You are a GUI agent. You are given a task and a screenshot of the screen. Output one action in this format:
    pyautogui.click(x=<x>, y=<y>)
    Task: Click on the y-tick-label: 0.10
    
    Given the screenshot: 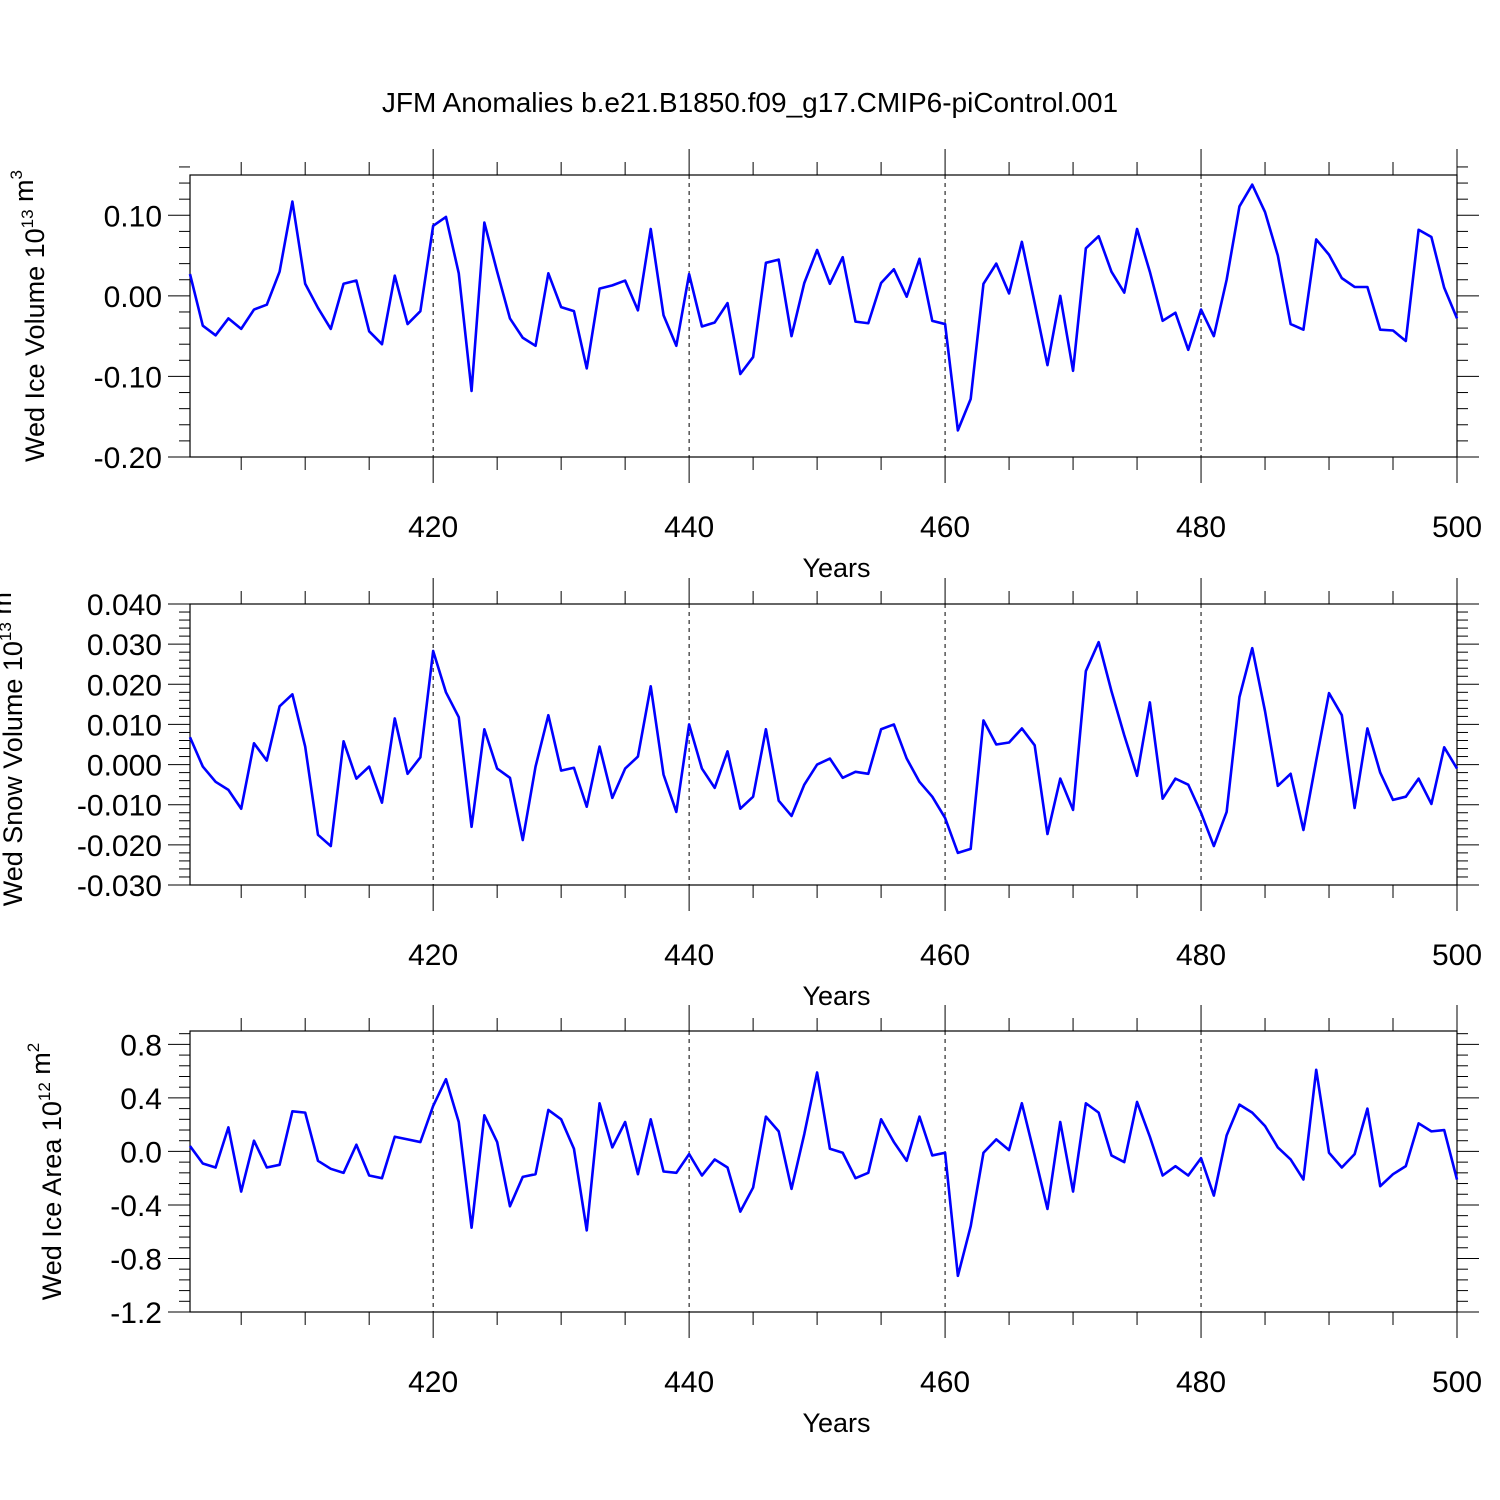 What is the action you would take?
    pyautogui.click(x=133, y=216)
    